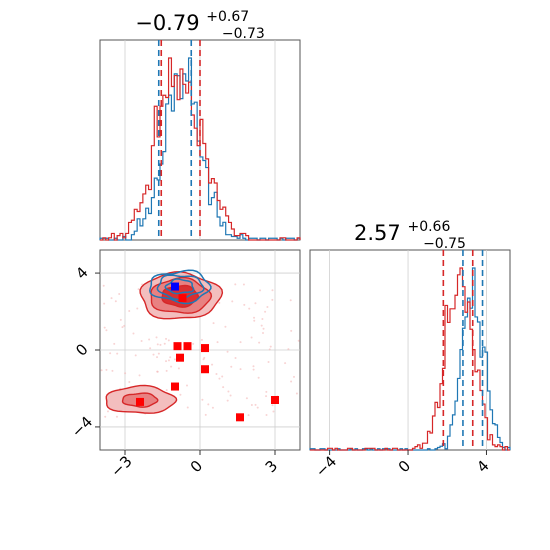  I want to click on panel-bottom-right-frame, so click(410, 350).